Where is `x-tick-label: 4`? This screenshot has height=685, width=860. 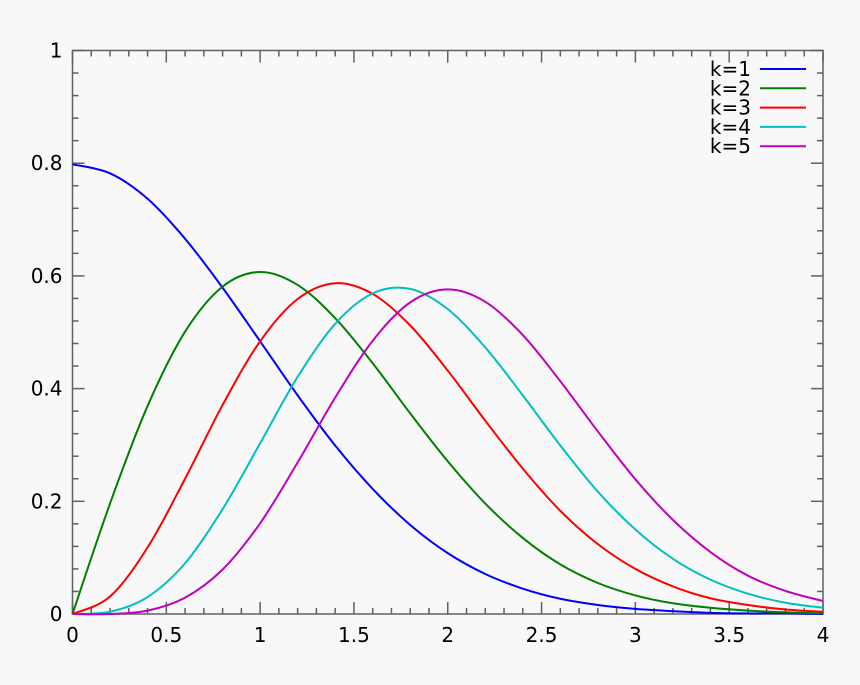 x-tick-label: 4 is located at coordinates (823, 635).